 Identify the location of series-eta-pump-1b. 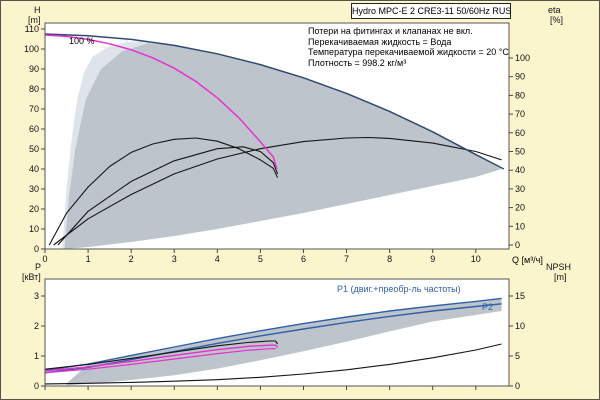
(168, 196).